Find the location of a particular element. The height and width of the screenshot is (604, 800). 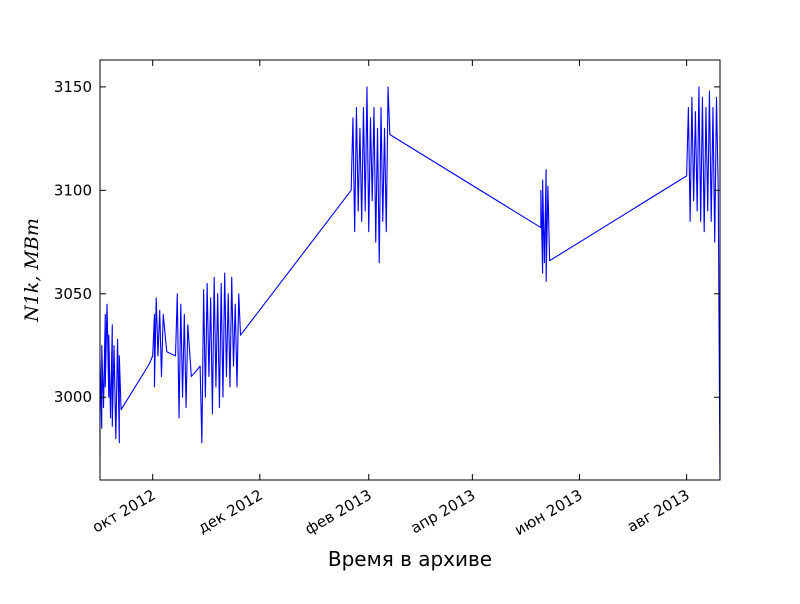

x-tick-label: апр 2013 is located at coordinates (442, 511).